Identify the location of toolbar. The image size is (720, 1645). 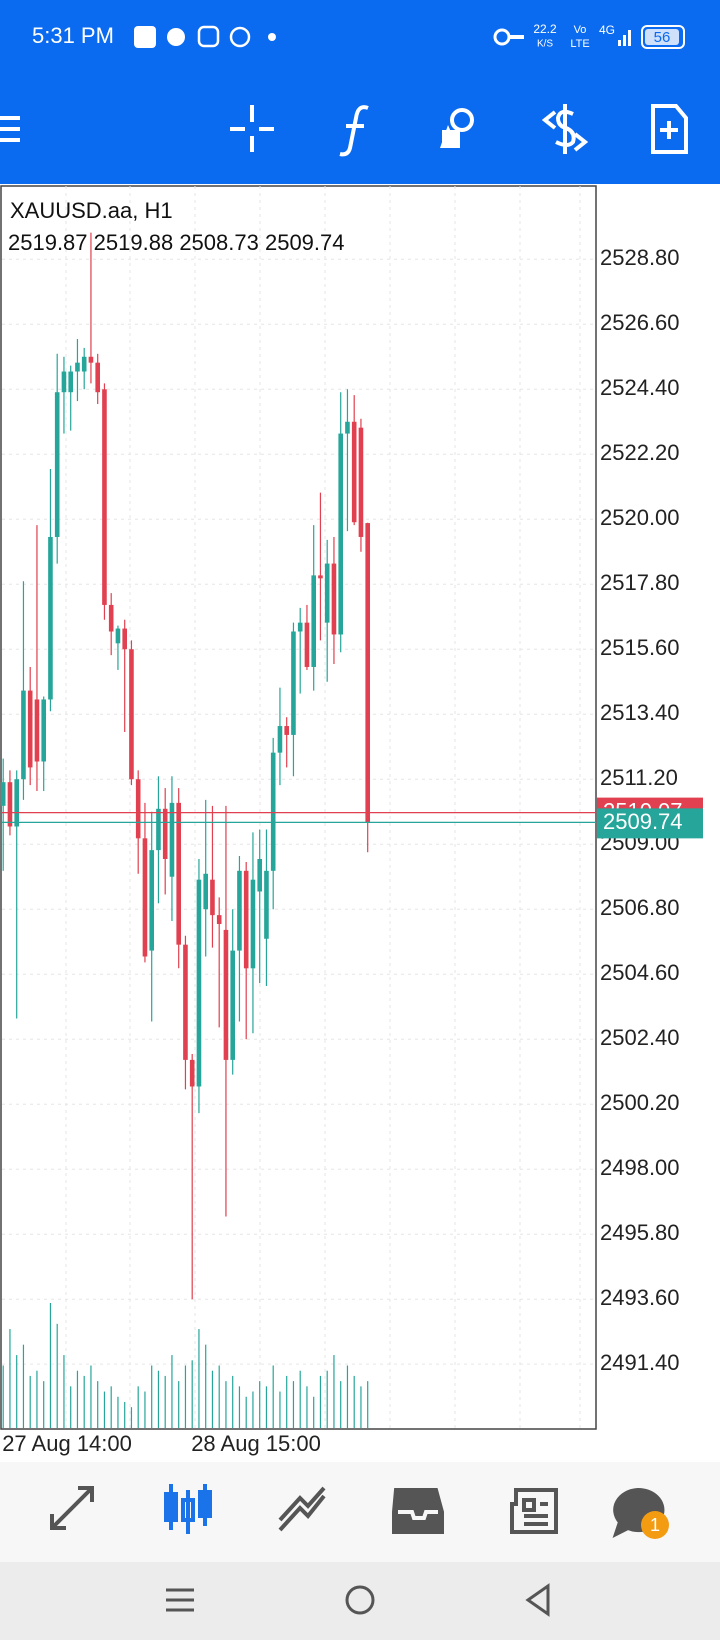
(344, 130).